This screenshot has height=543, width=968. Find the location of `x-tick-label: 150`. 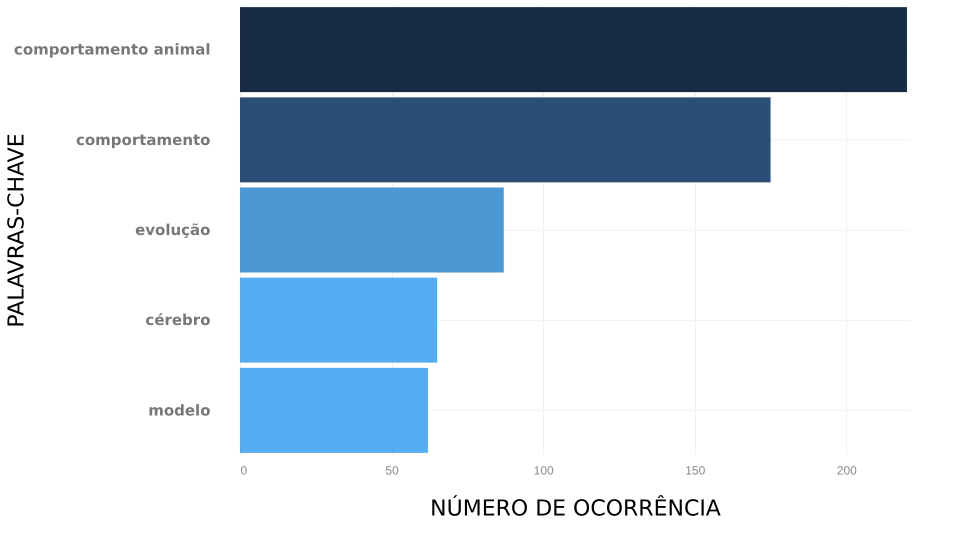

x-tick-label: 150 is located at coordinates (695, 471).